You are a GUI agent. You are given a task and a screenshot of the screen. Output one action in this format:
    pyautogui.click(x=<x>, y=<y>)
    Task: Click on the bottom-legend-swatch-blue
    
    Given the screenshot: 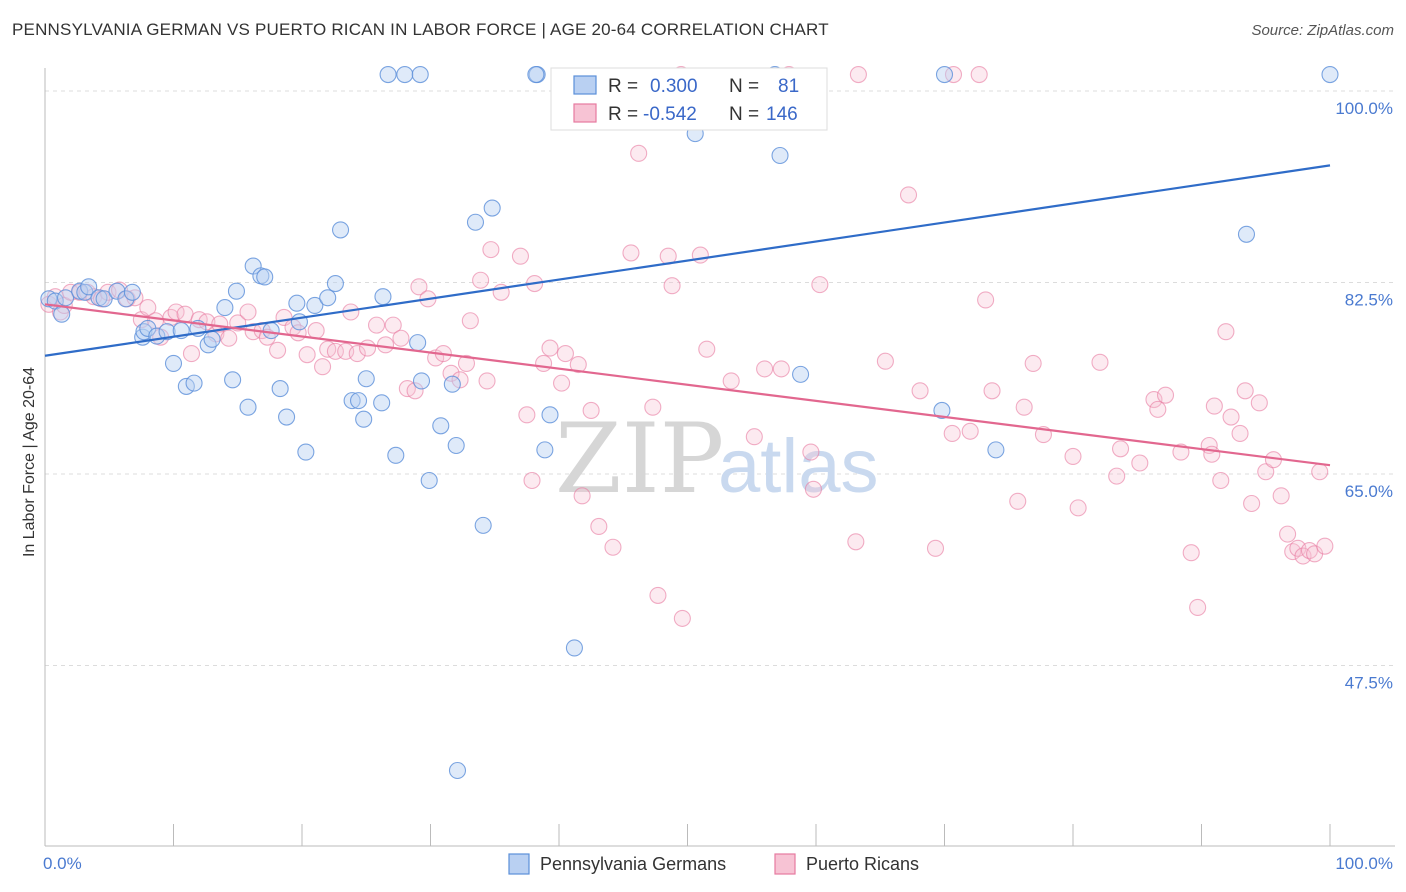 What is the action you would take?
    pyautogui.click(x=519, y=864)
    